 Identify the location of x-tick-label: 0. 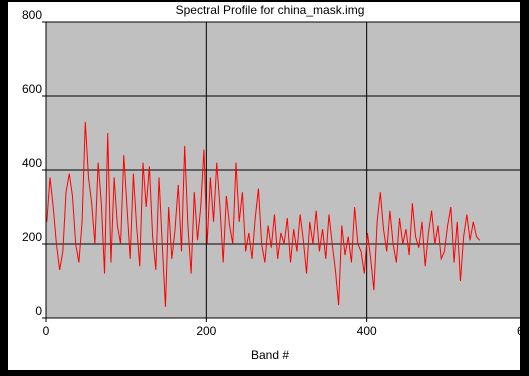
(46, 331).